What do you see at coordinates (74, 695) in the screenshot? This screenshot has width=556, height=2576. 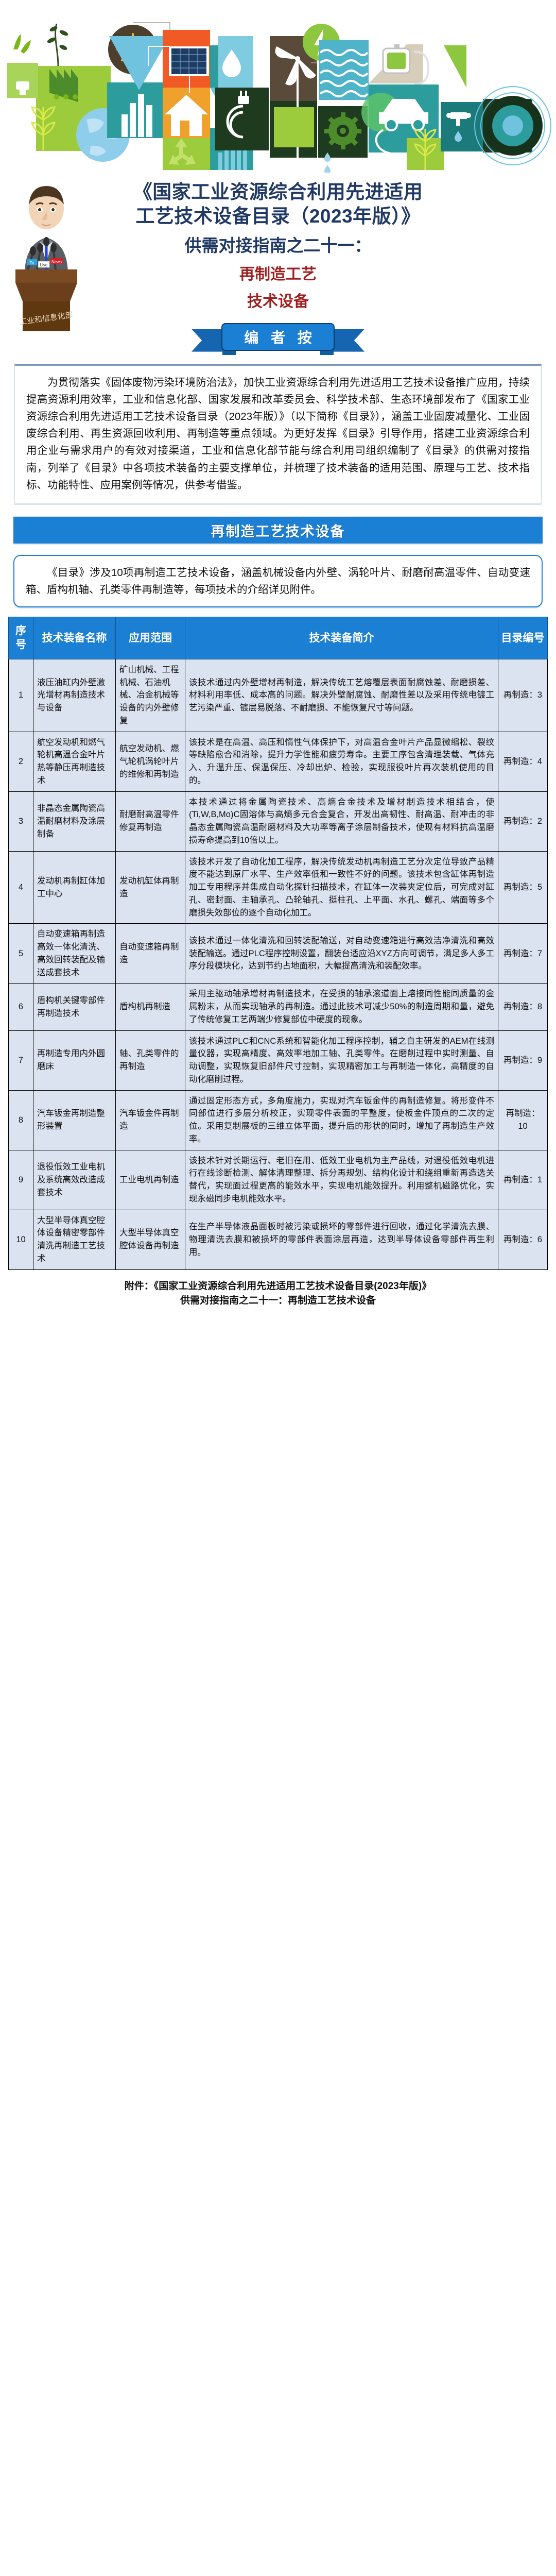 I see `cell-name: 液压油缸内外壁激光增材再制造技术与设备` at bounding box center [74, 695].